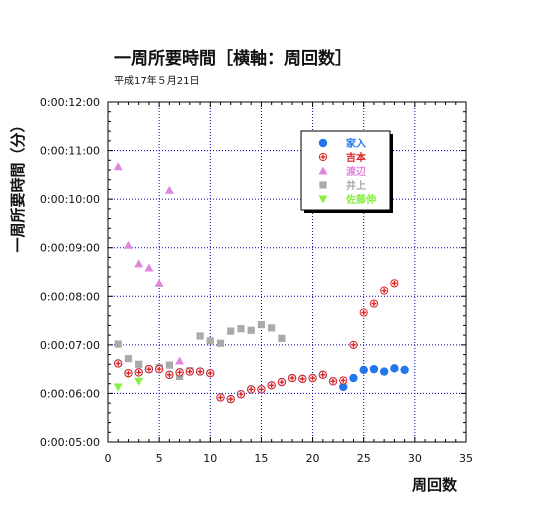  I want to click on chart-title: 一周所要時間［横軸：周回数］, so click(233, 58).